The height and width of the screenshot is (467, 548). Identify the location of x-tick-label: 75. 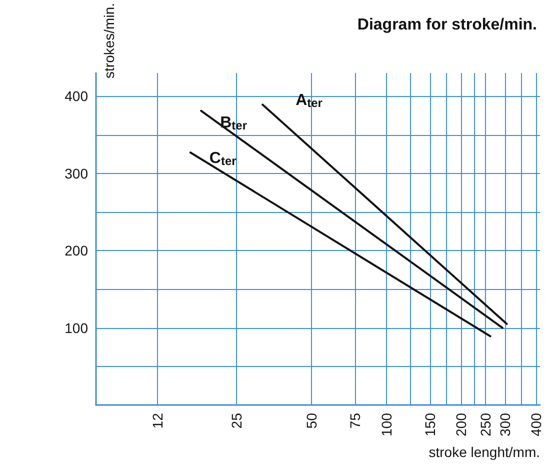
(355, 420).